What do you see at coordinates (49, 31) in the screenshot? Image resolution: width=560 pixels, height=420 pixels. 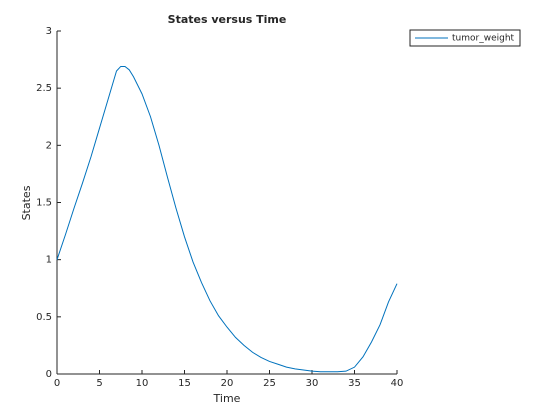 I see `y-tick-label: 3` at bounding box center [49, 31].